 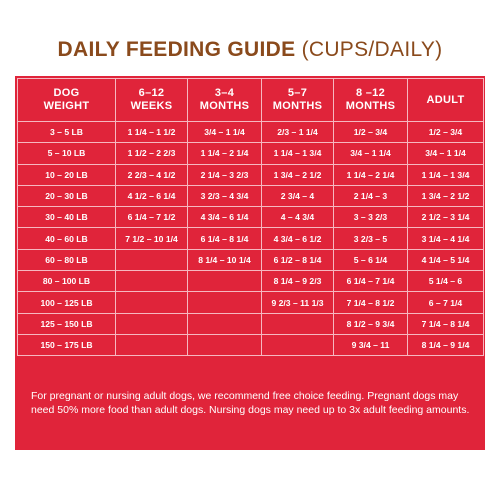 I want to click on column-header-6-12-weeks: 6–12 WEEKS, so click(x=151, y=100).